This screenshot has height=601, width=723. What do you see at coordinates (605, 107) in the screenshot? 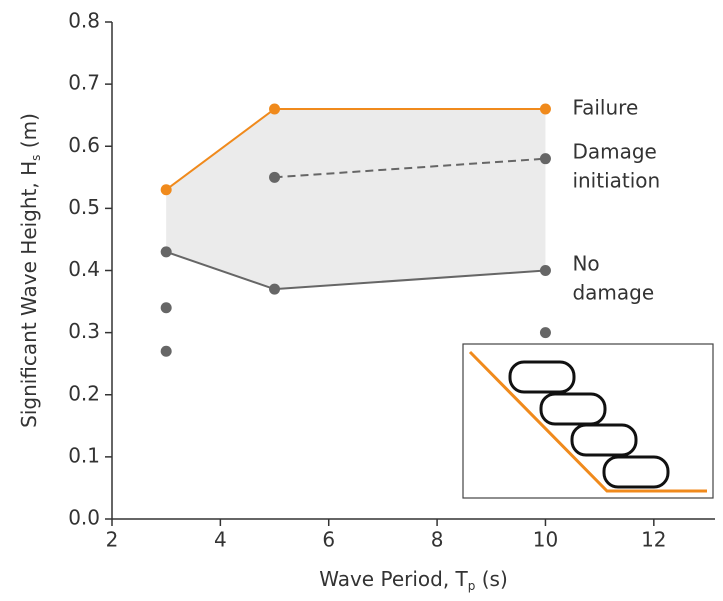
I see `series-label: Failure` at bounding box center [605, 107].